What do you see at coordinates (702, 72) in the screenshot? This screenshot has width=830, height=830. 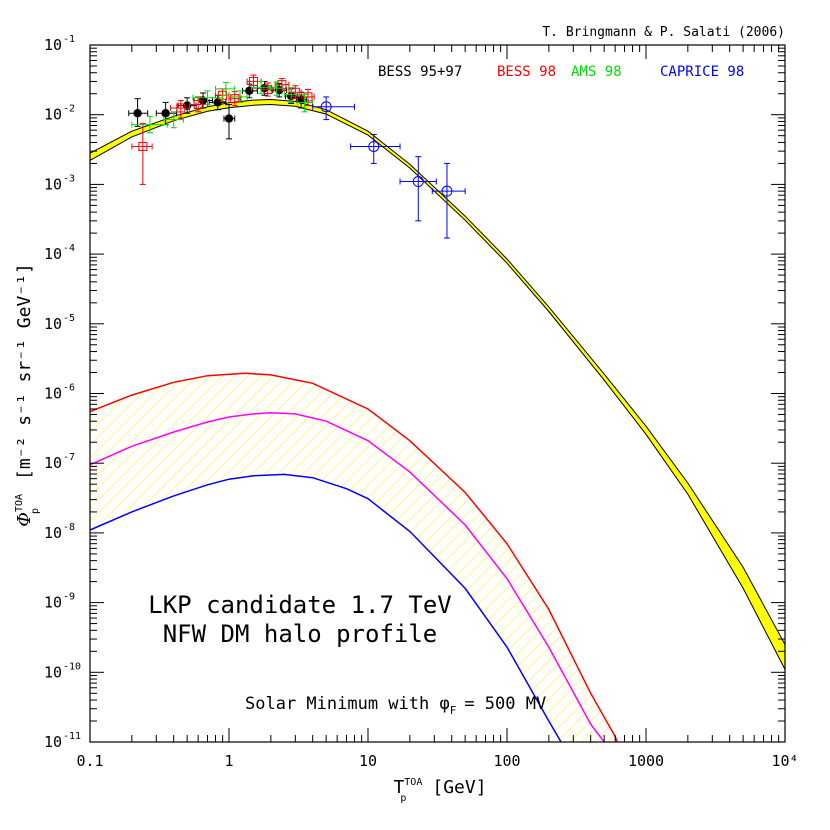 I see `legend-caprice-98: CAPRICE 98` at bounding box center [702, 72].